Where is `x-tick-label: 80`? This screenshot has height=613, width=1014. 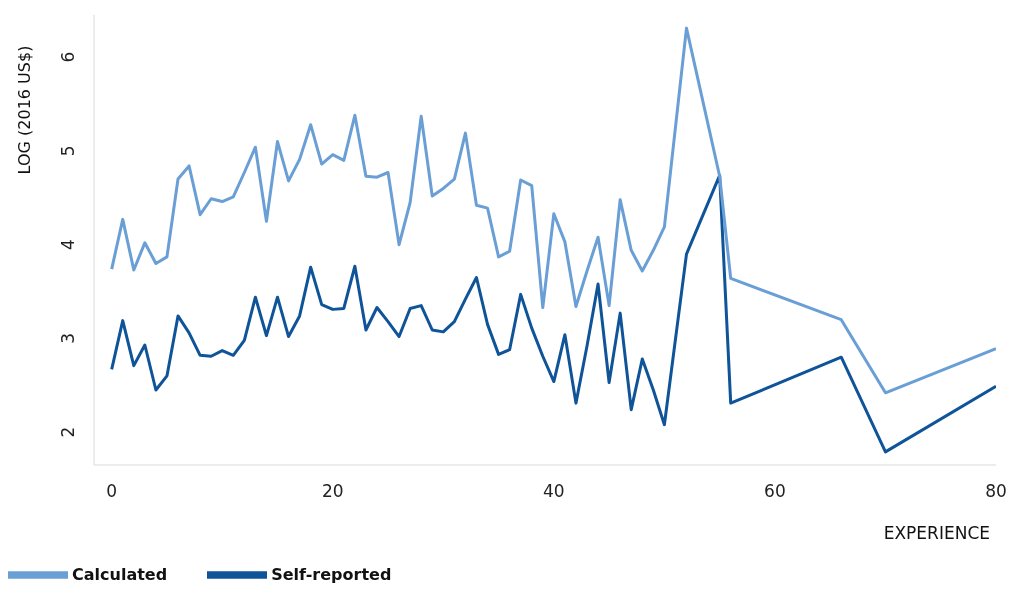 x-tick-label: 80 is located at coordinates (996, 491).